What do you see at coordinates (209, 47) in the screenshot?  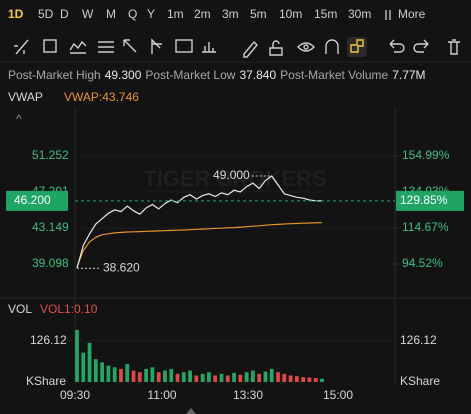 I see `measure-tool` at bounding box center [209, 47].